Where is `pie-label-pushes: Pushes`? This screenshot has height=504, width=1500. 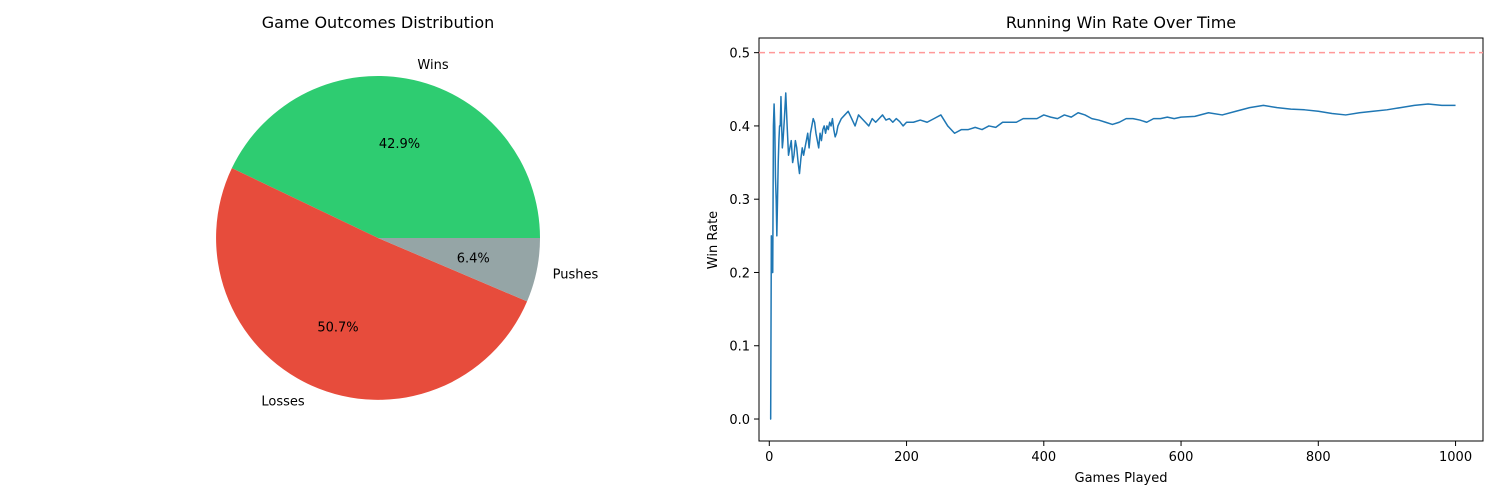
pie-label-pushes: Pushes is located at coordinates (576, 275).